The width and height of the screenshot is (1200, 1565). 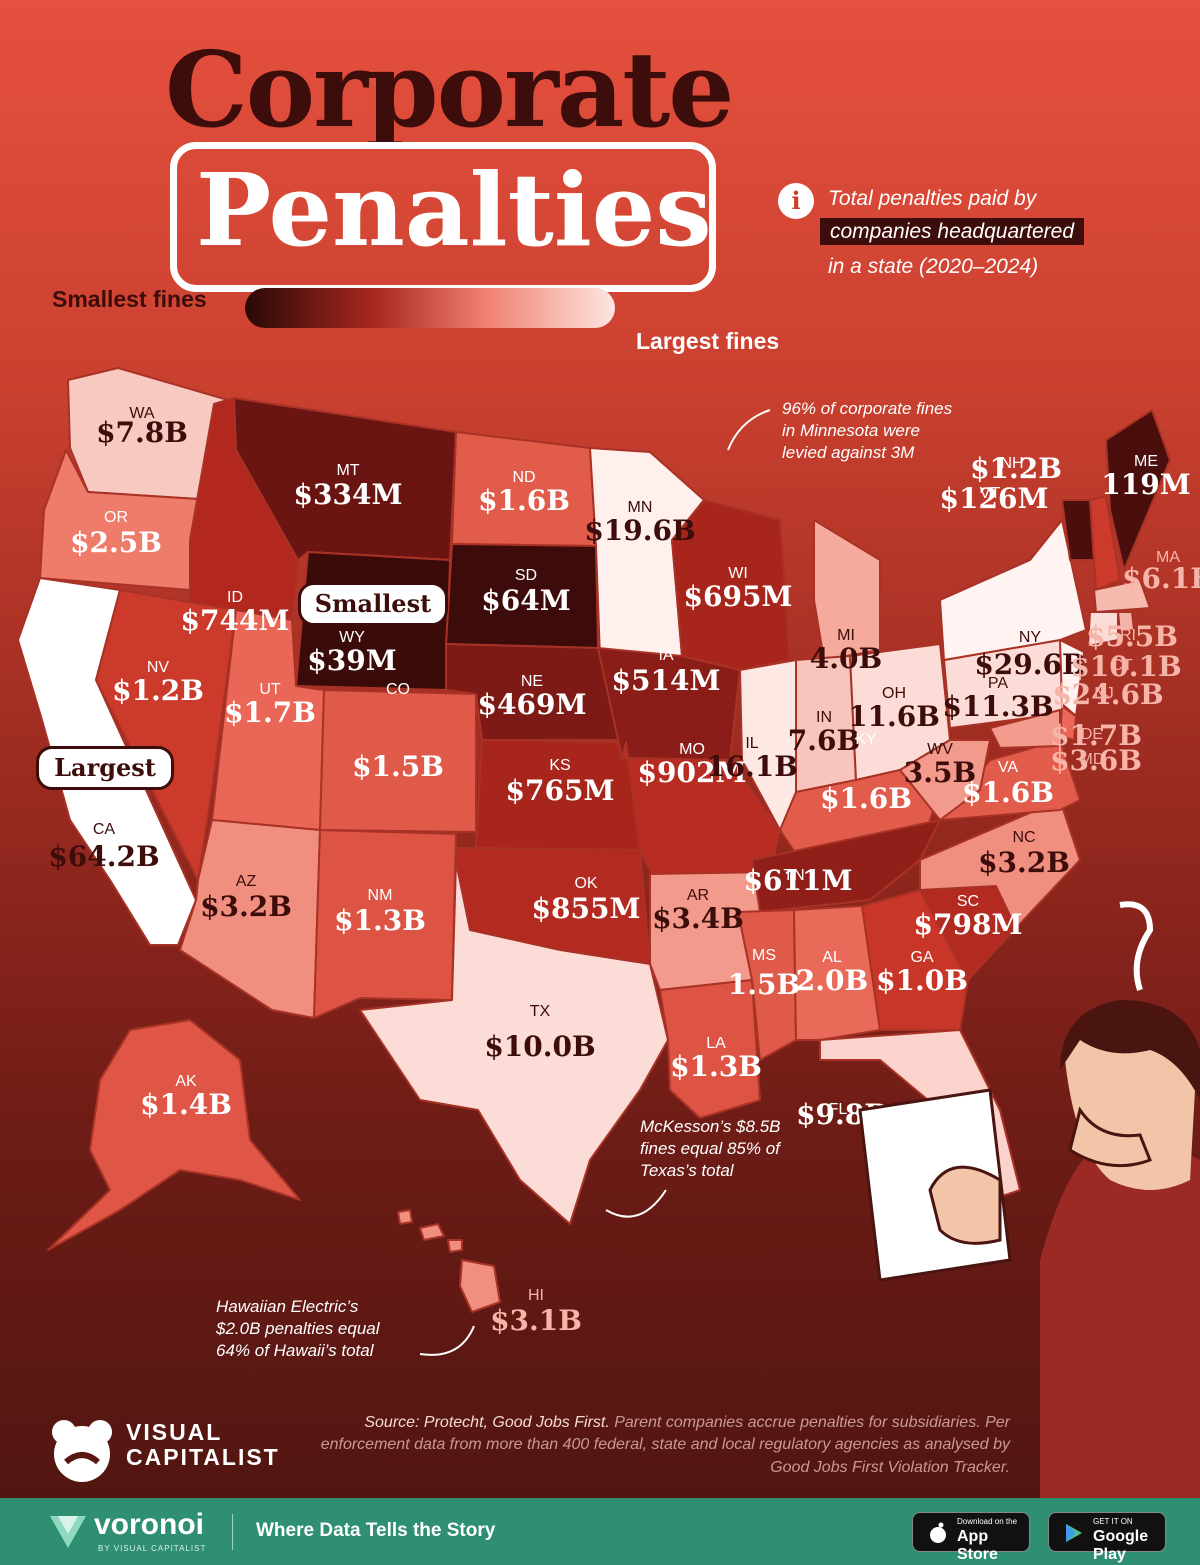 I want to click on hawaii-note-line: $2.0B penalties equal, so click(x=298, y=1329).